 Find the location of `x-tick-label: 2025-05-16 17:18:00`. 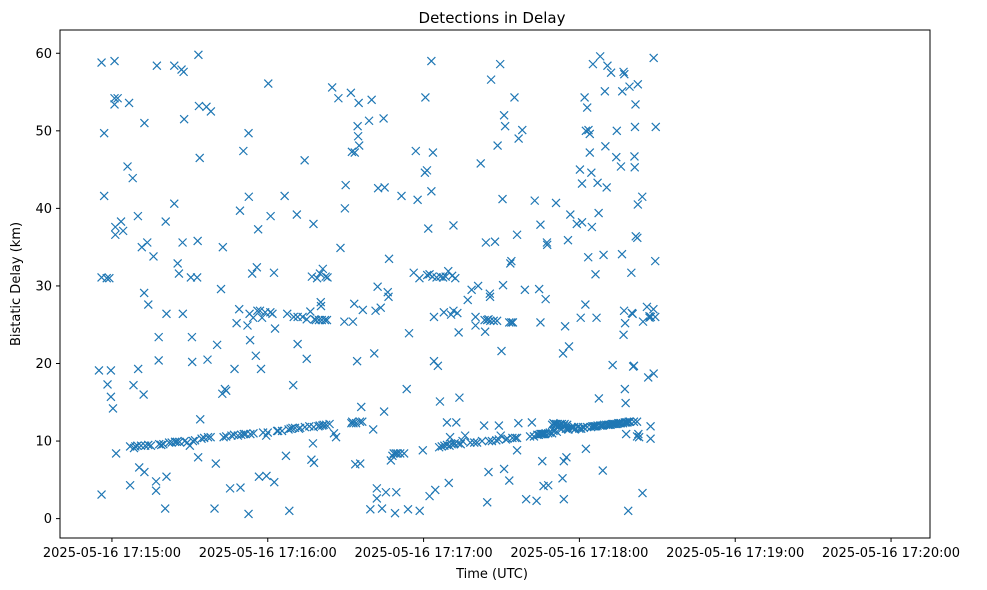

x-tick-label: 2025-05-16 17:18:00 is located at coordinates (579, 553).